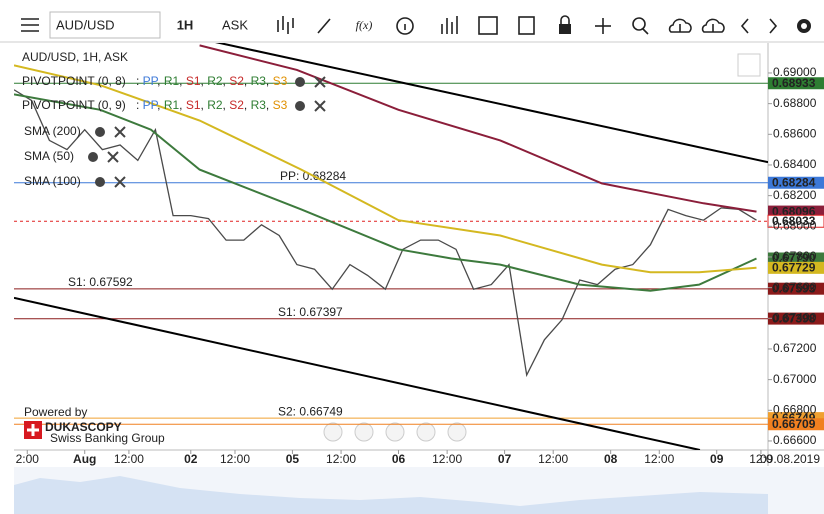  Describe the element at coordinates (310, 312) in the screenshot. I see `level-label: S1: 0.67397` at that location.